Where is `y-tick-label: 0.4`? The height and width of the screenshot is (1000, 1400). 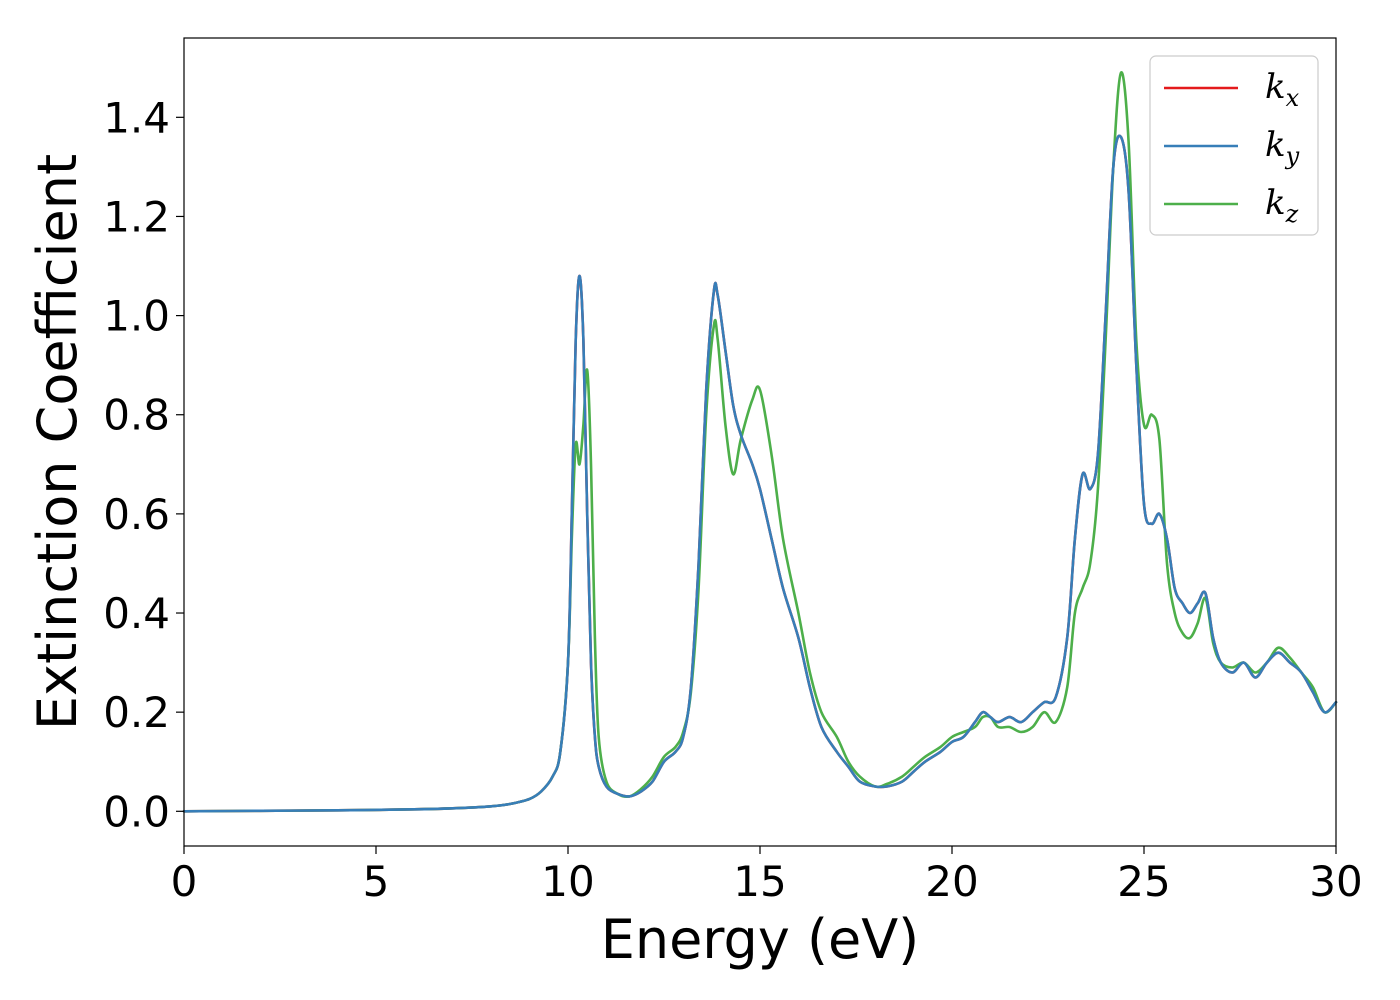 y-tick-label: 0.4 is located at coordinates (136, 613).